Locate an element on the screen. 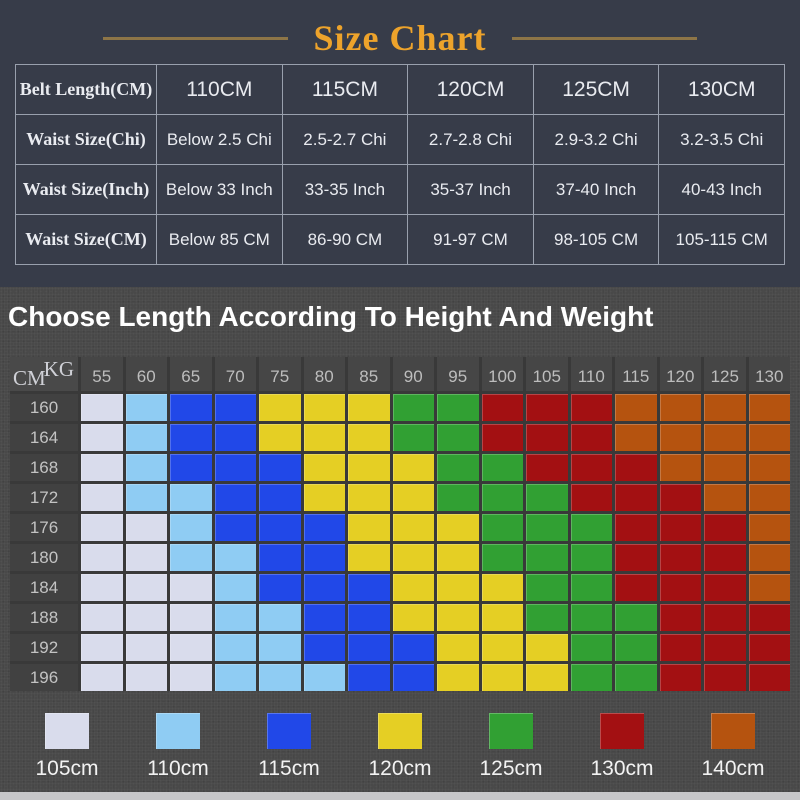 The height and width of the screenshot is (800, 800). kg-column-header: 60 is located at coordinates (146, 374).